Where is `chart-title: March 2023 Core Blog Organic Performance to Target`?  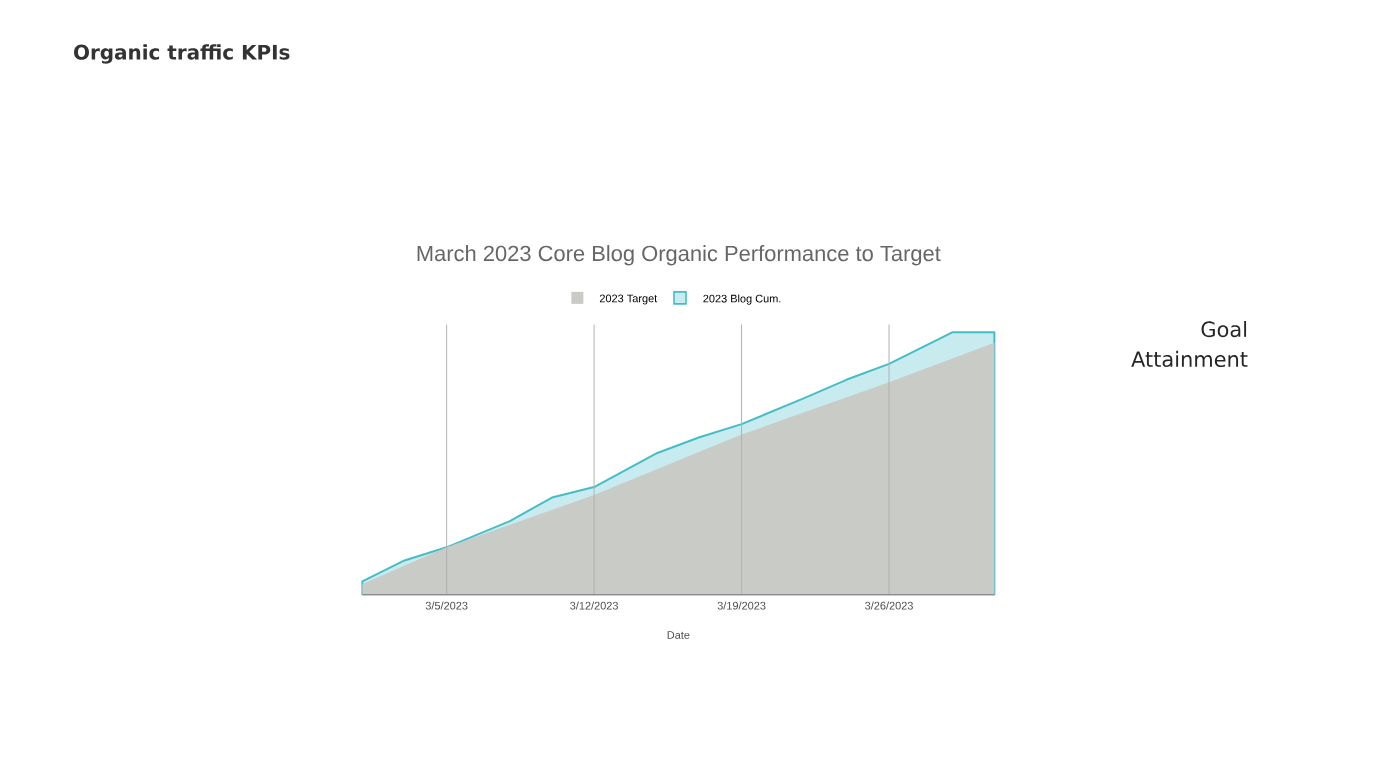
chart-title: March 2023 Core Blog Organic Performance to Target is located at coordinates (679, 255).